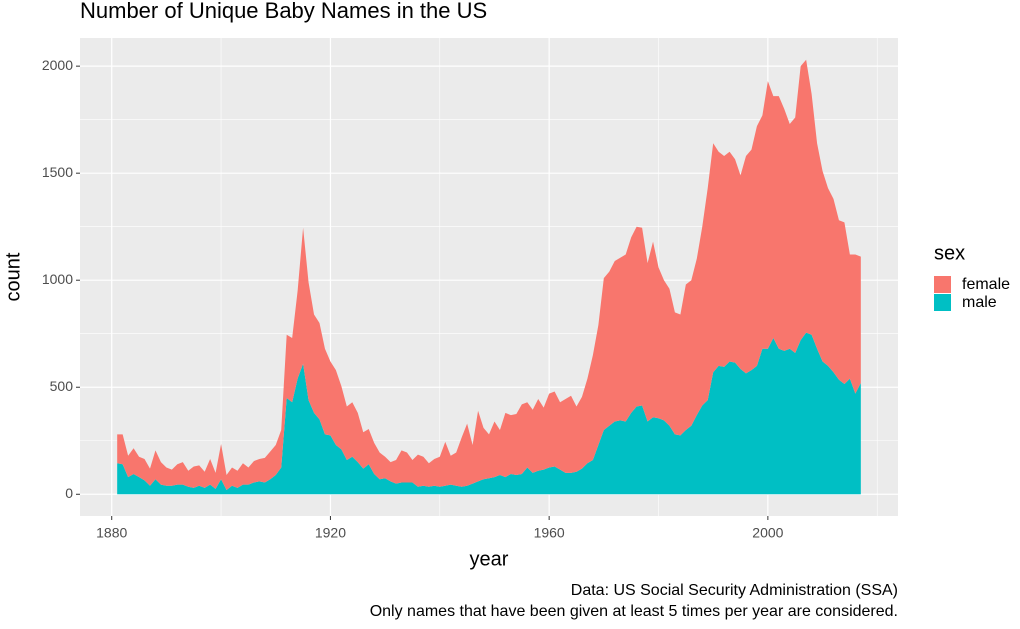 This screenshot has width=1020, height=629. Describe the element at coordinates (767, 533) in the screenshot. I see `x-tick-label: 2000` at that location.